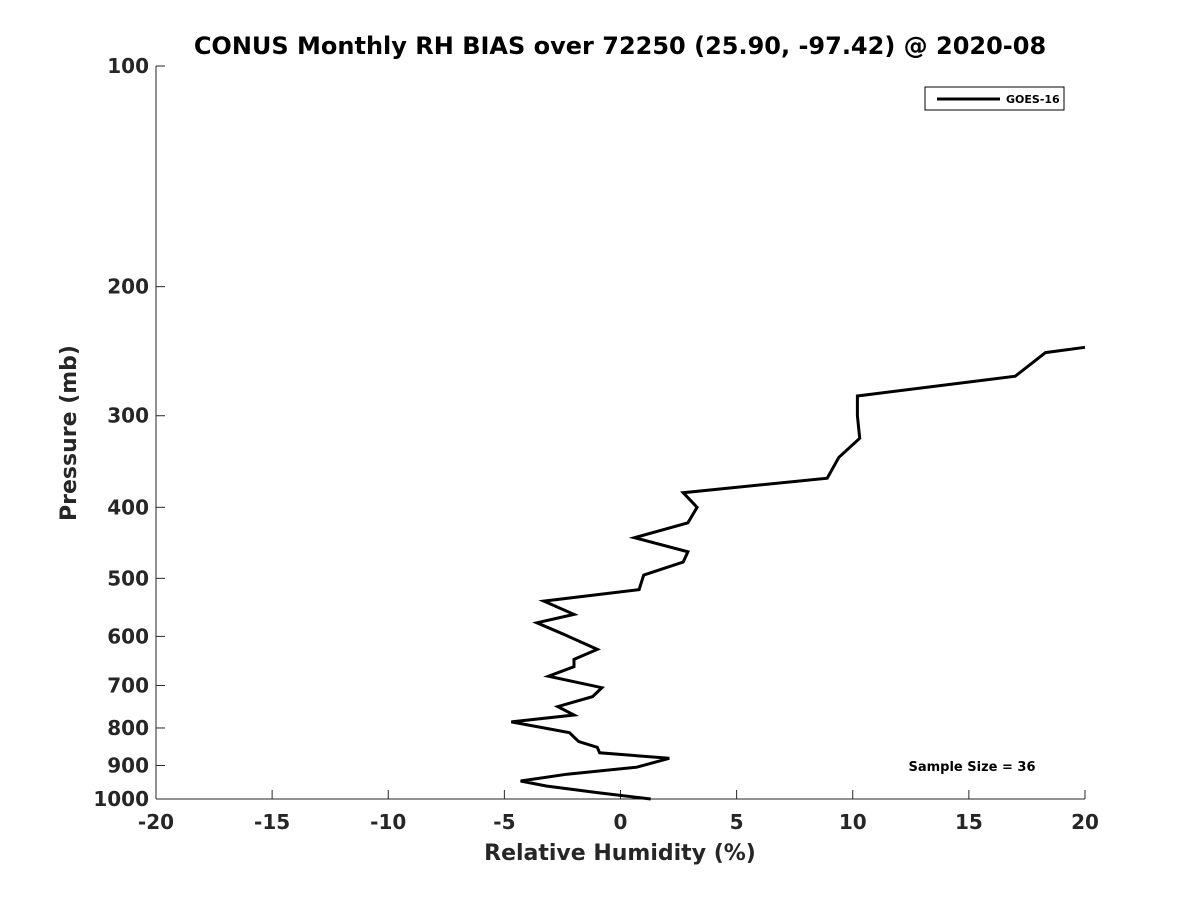  Describe the element at coordinates (621, 822) in the screenshot. I see `x-tick-label: 0` at that location.